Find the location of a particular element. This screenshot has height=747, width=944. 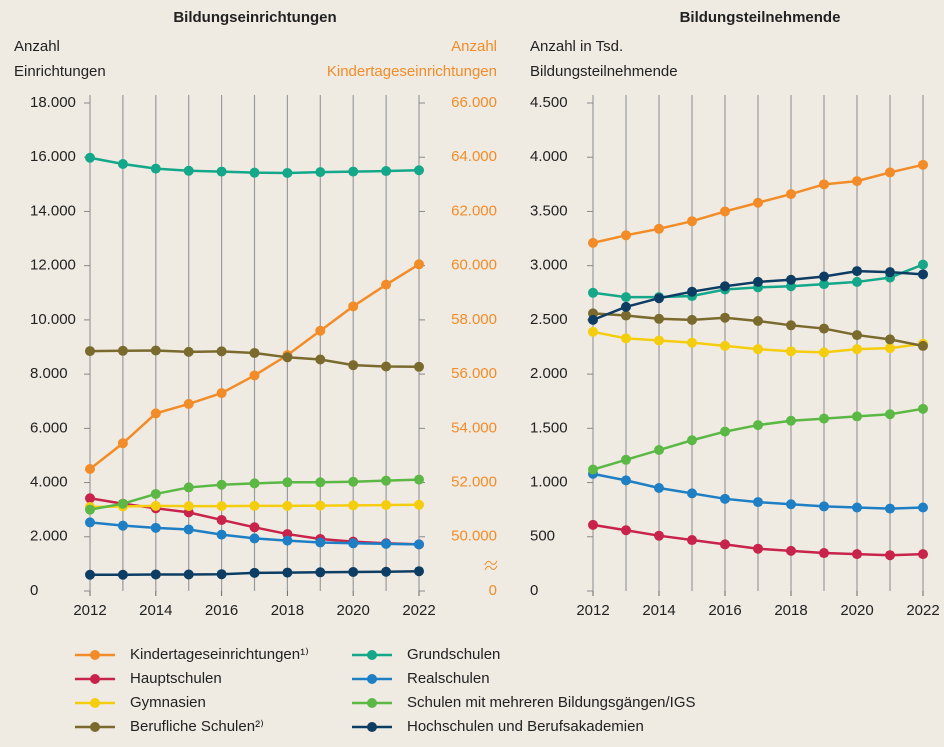

y-tick-label: 2.500 is located at coordinates (549, 319).